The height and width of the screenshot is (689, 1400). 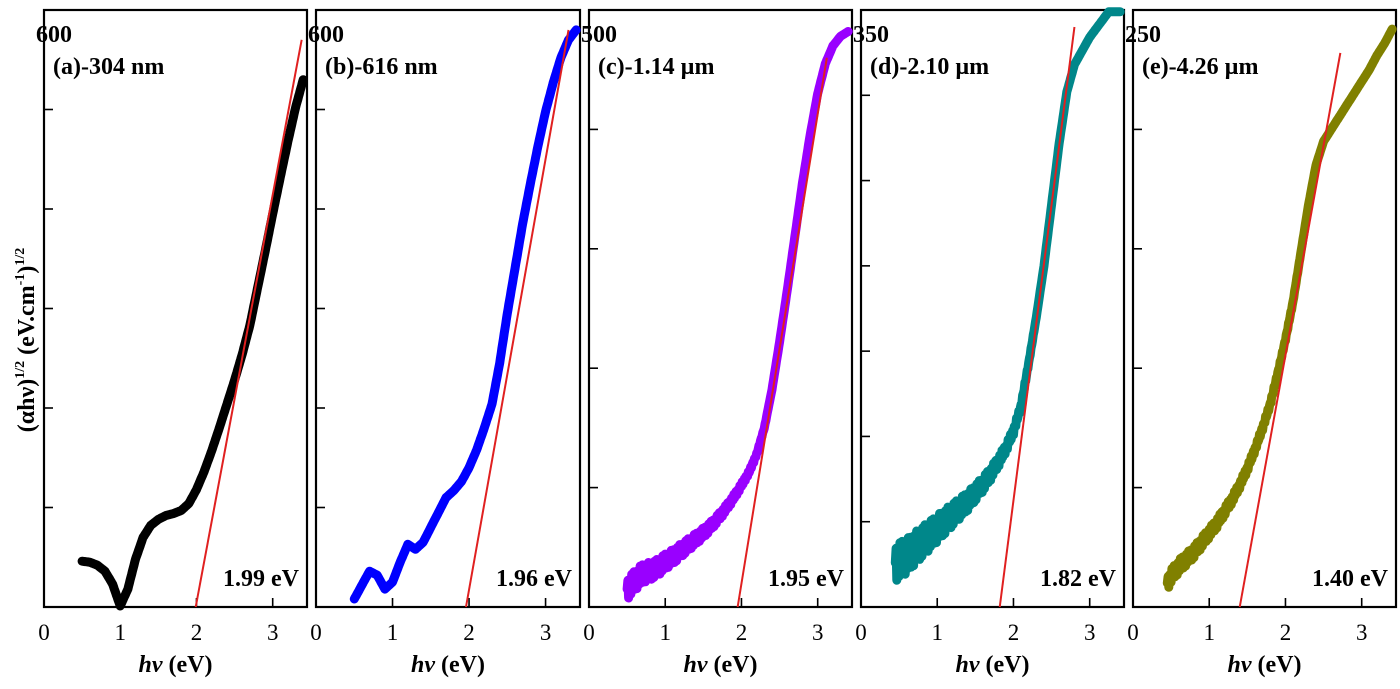 What do you see at coordinates (1078, 579) in the screenshot?
I see `band-gap-label: 1.82 eV` at bounding box center [1078, 579].